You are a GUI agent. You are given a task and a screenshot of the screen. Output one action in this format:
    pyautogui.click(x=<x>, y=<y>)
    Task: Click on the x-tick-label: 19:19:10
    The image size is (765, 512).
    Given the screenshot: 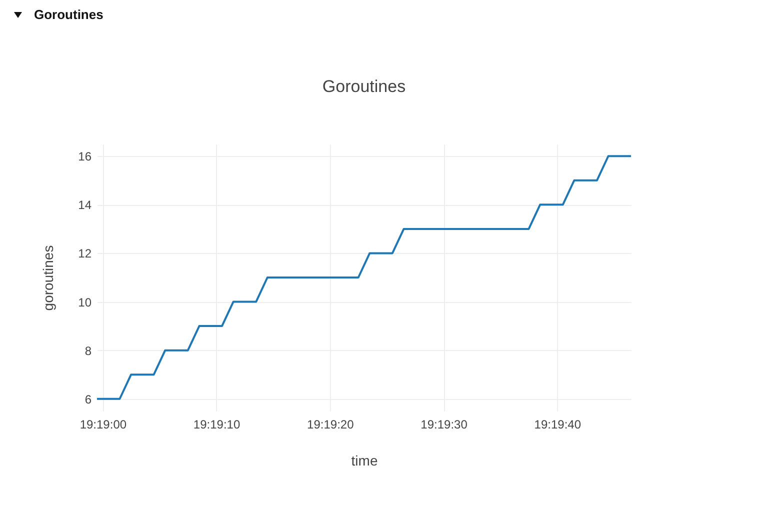 What is the action you would take?
    pyautogui.click(x=216, y=425)
    